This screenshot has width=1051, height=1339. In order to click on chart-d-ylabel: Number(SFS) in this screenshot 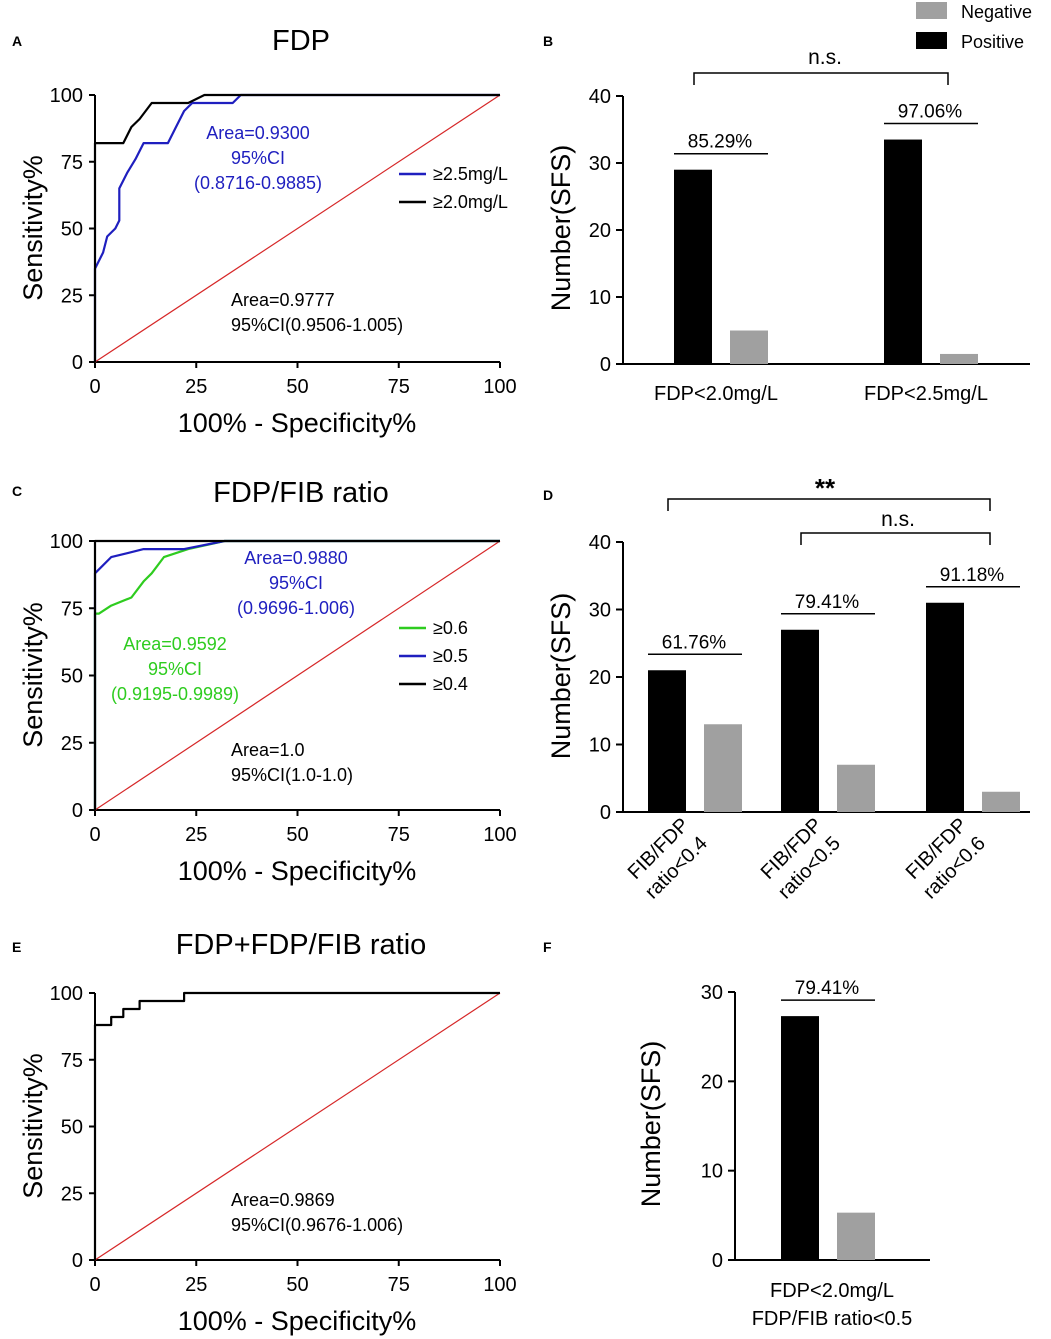, I will do `click(561, 676)`.